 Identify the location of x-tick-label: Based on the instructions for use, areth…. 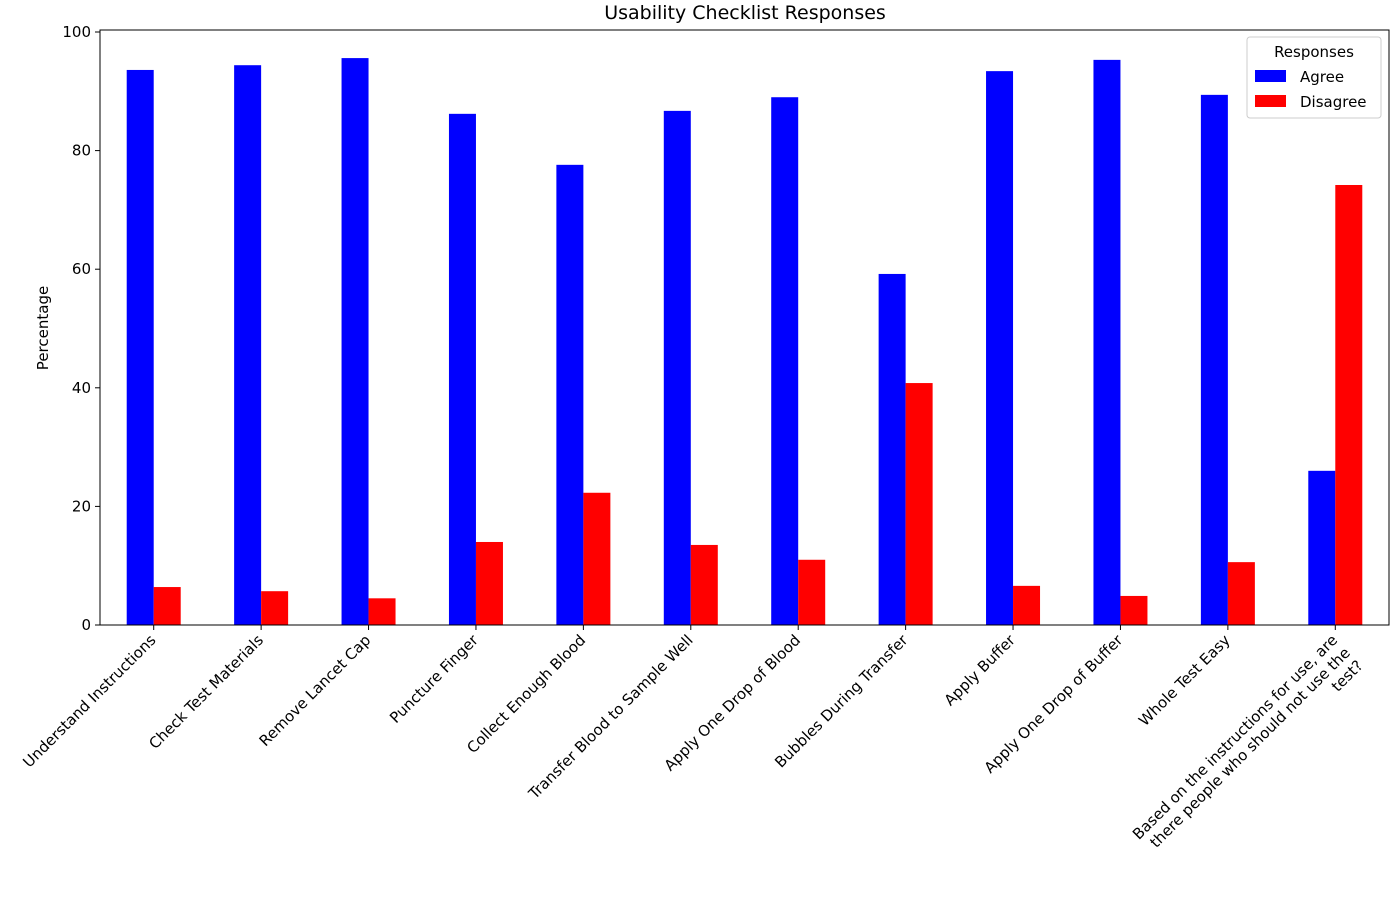
(1248, 750).